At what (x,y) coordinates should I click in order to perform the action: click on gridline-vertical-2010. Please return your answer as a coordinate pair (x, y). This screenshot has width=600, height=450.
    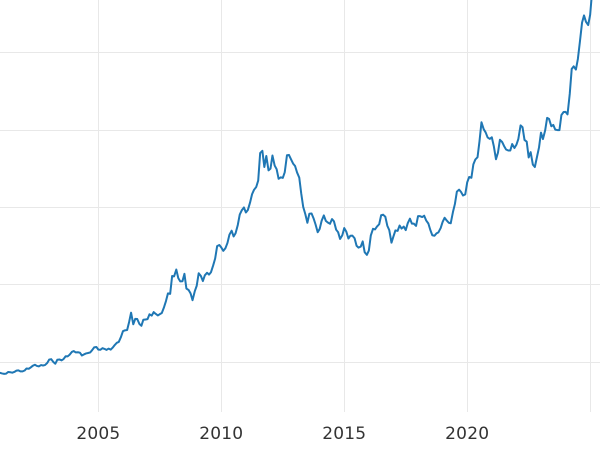
    Looking at the image, I should click on (221, 206).